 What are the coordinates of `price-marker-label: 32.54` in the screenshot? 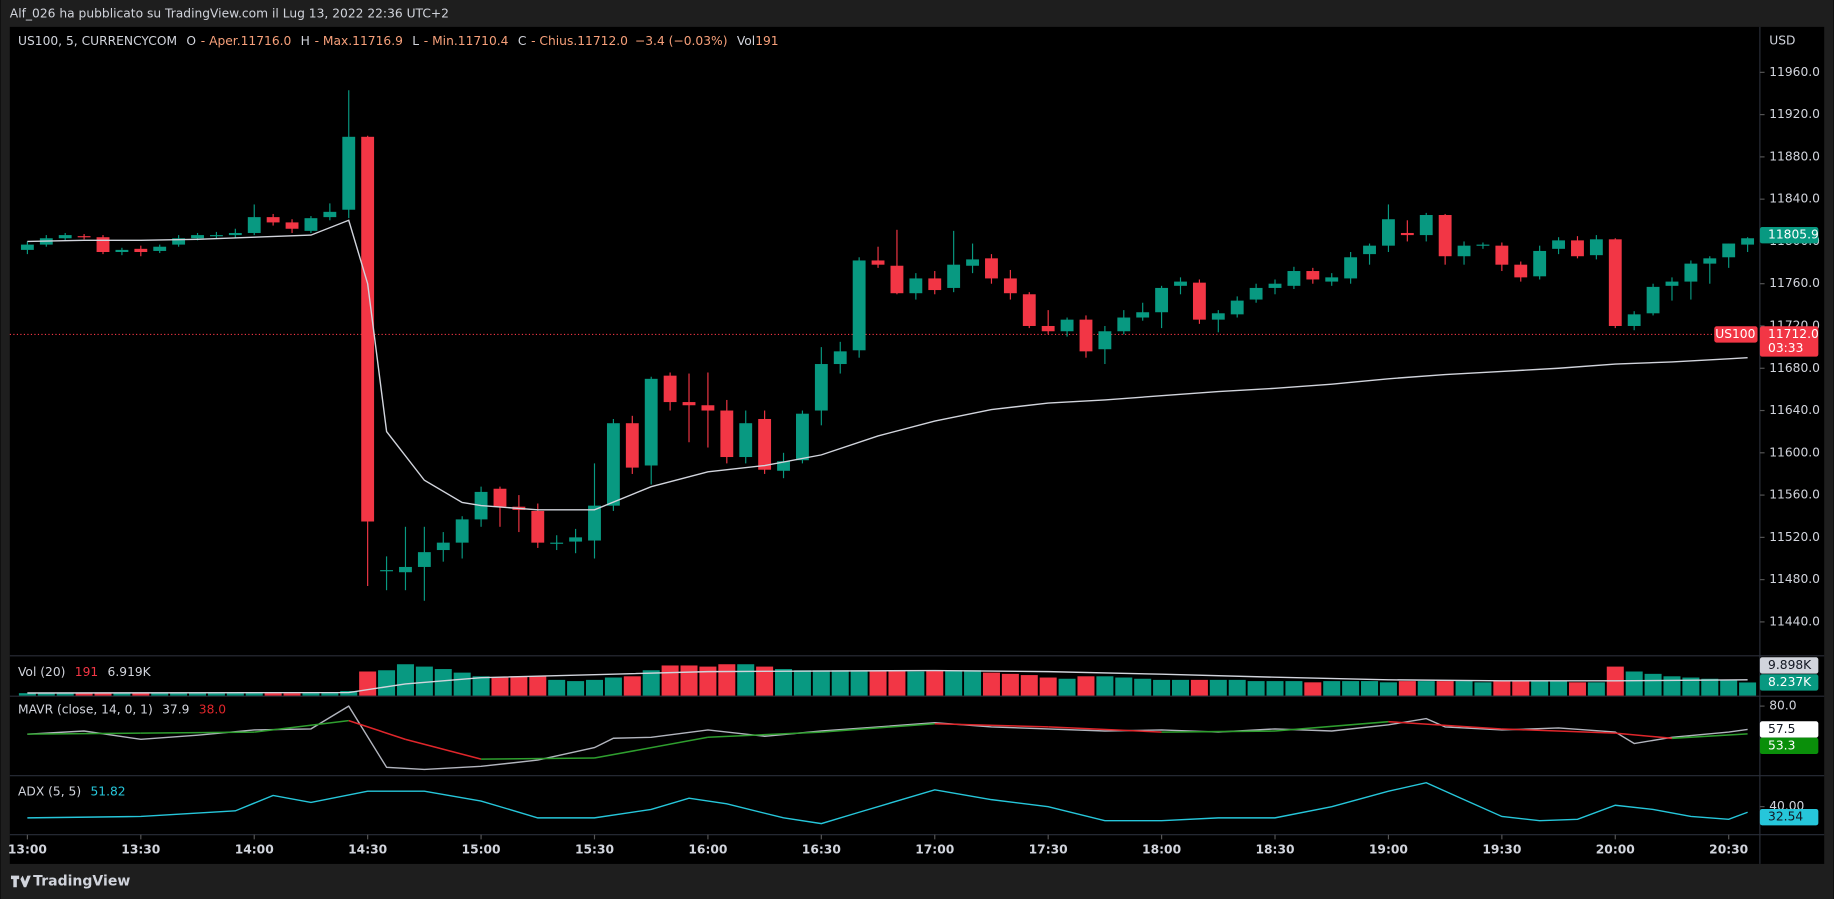 It's located at (1785, 817).